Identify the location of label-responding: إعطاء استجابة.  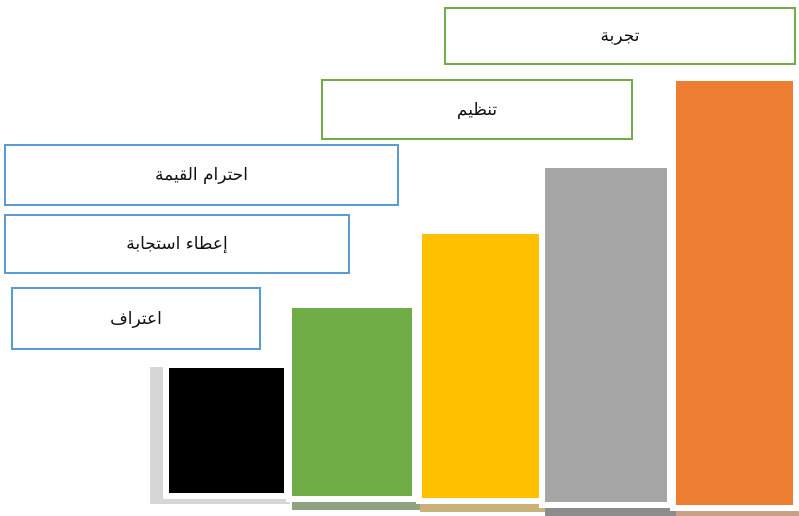
(177, 244).